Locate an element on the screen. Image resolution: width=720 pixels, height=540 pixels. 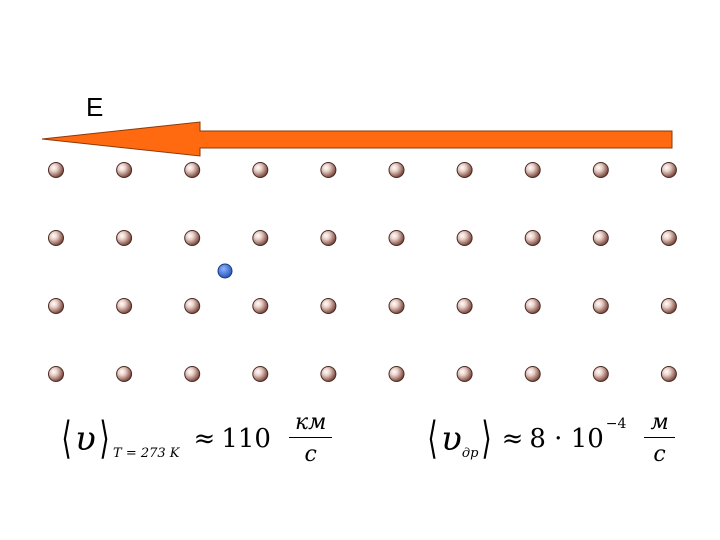
thermal-speed-formula: ⟨ υ ⟩ T = 273 K ≈ 110 км с is located at coordinates (195, 438).